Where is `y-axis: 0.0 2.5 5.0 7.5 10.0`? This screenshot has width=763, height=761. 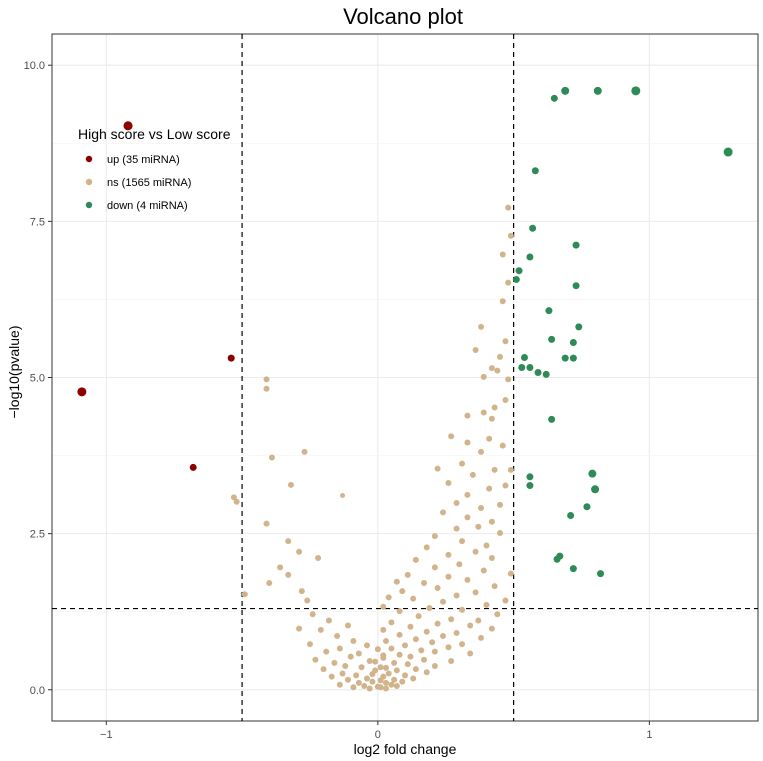 y-axis: 0.0 2.5 5.0 7.5 10.0 is located at coordinates (38, 378).